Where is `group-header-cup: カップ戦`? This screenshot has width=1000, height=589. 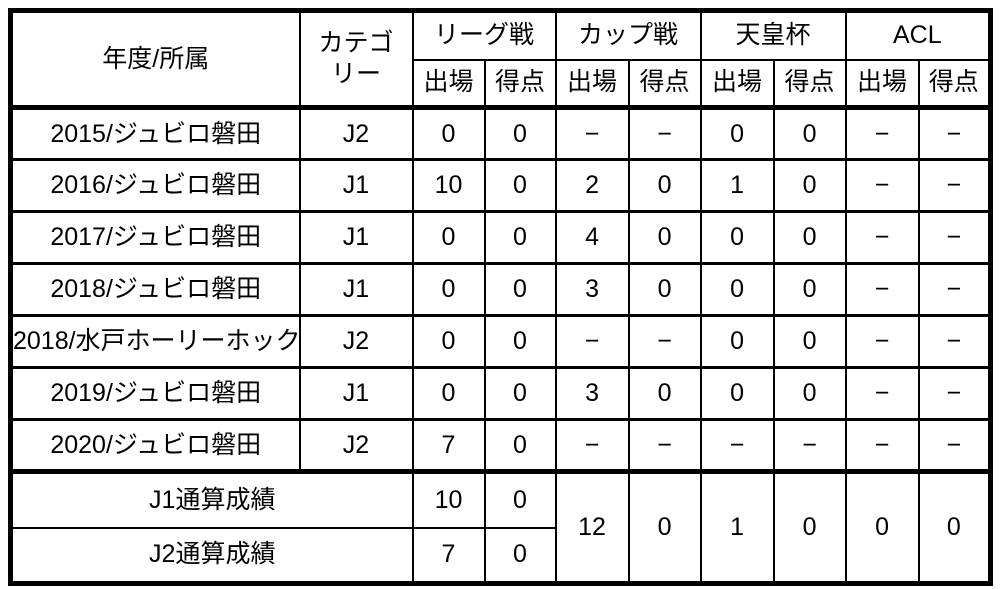
group-header-cup: カップ戦 is located at coordinates (628, 35).